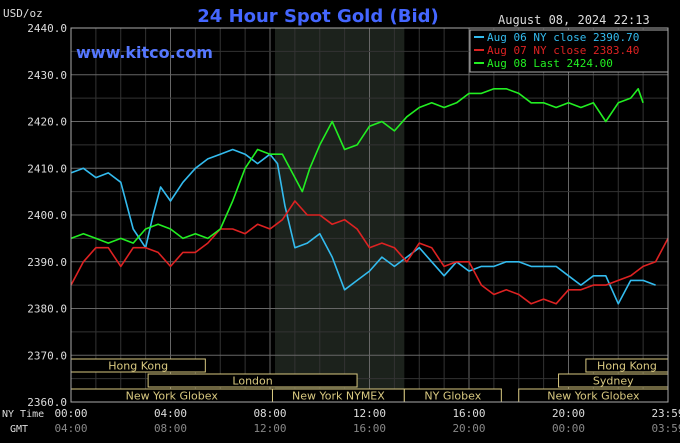  What do you see at coordinates (170, 428) in the screenshot?
I see `x-tick-label-gmt: 08:00` at bounding box center [170, 428].